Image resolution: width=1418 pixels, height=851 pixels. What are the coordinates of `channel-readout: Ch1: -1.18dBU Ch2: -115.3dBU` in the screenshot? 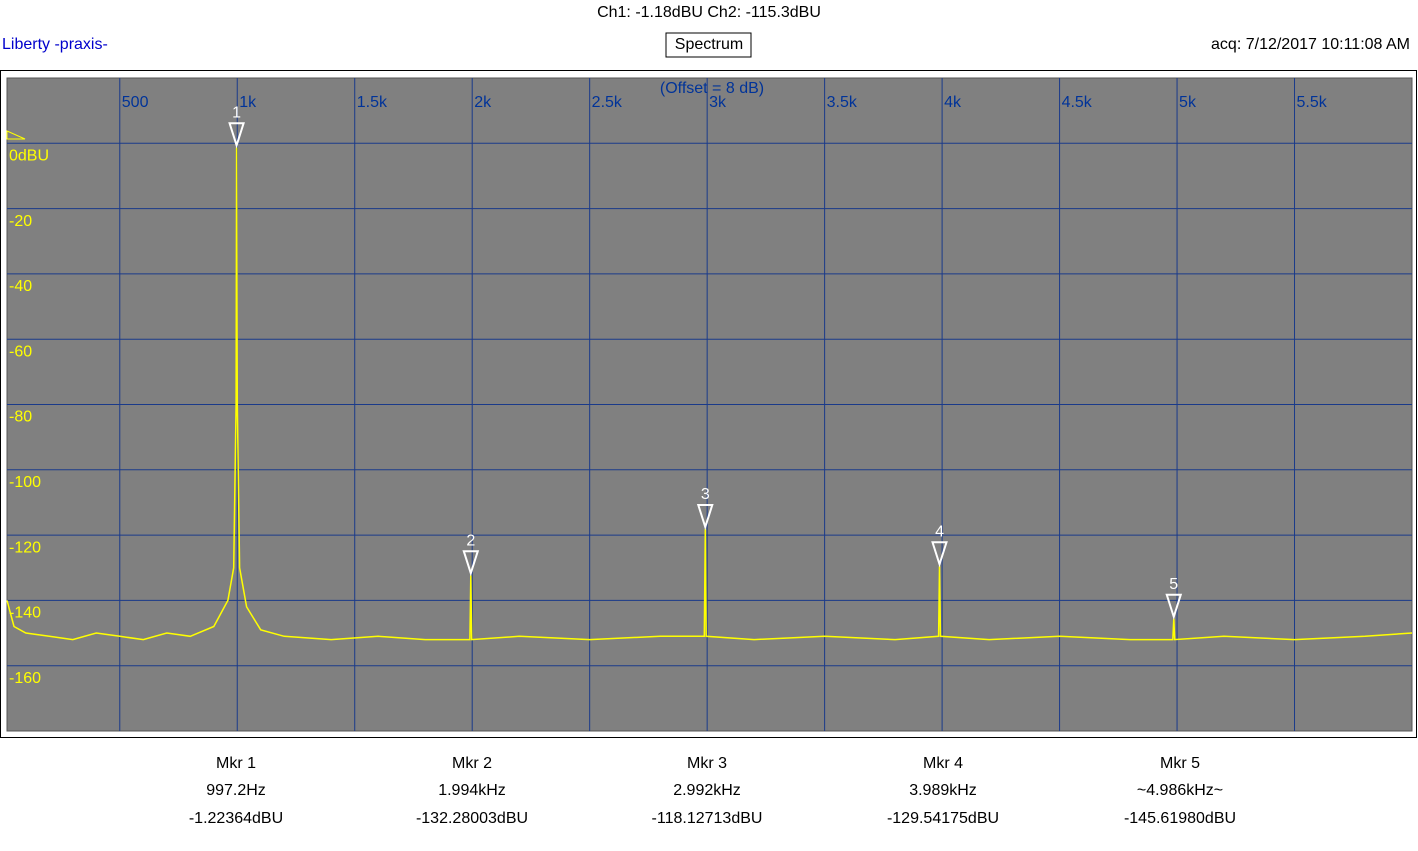 It's located at (709, 12).